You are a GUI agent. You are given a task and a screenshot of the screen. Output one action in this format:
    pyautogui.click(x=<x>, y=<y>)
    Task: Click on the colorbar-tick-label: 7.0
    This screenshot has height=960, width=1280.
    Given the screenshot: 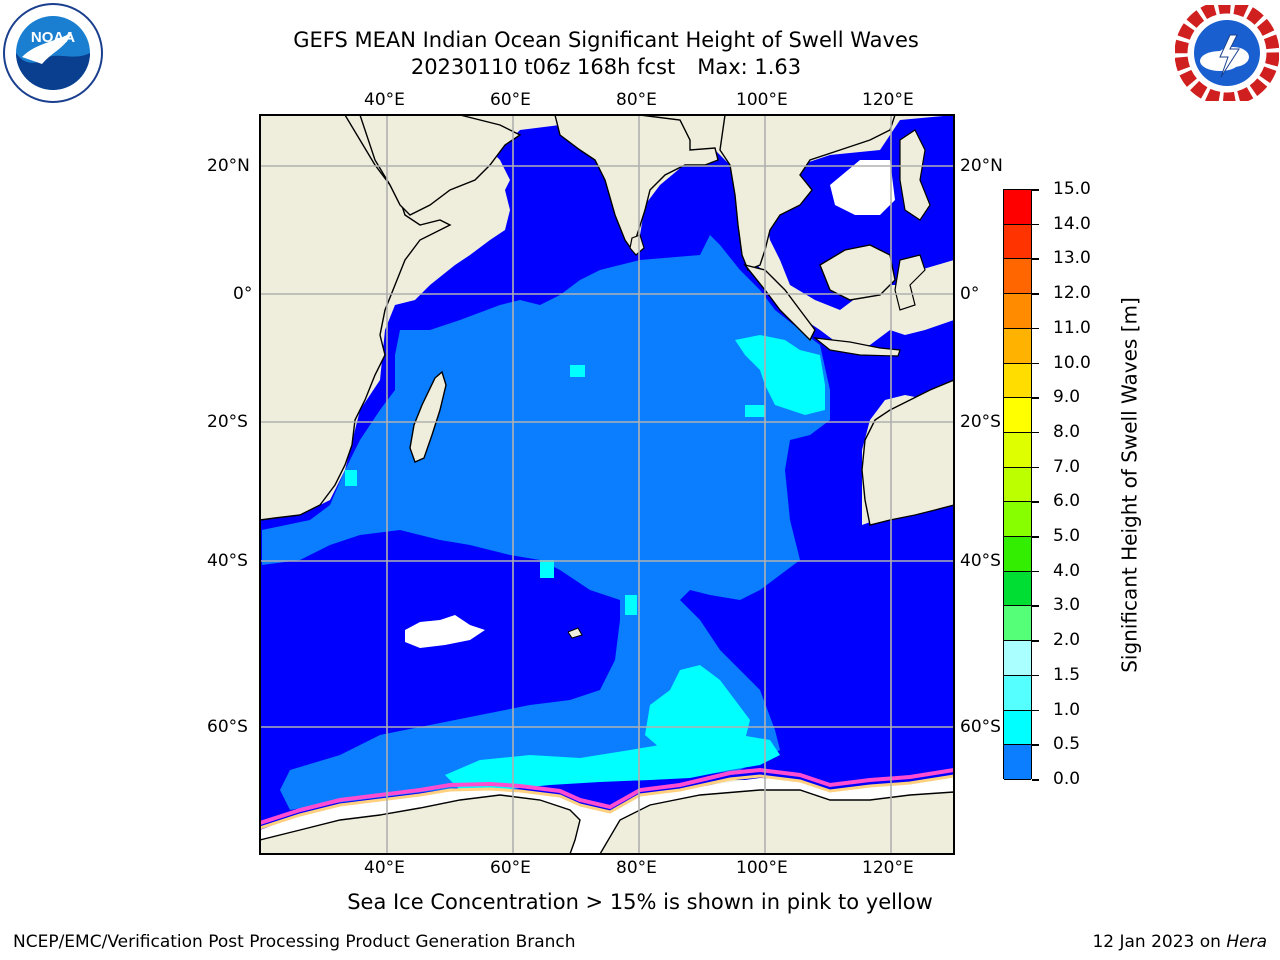 What is the action you would take?
    pyautogui.click(x=1067, y=466)
    